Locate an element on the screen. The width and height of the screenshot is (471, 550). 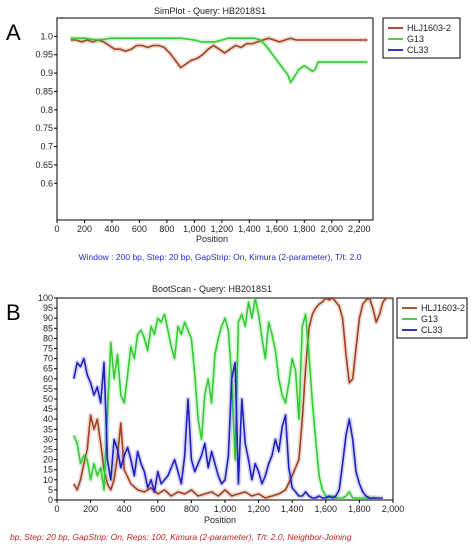
series-line-g13-halo is located at coordinates (219, 60).